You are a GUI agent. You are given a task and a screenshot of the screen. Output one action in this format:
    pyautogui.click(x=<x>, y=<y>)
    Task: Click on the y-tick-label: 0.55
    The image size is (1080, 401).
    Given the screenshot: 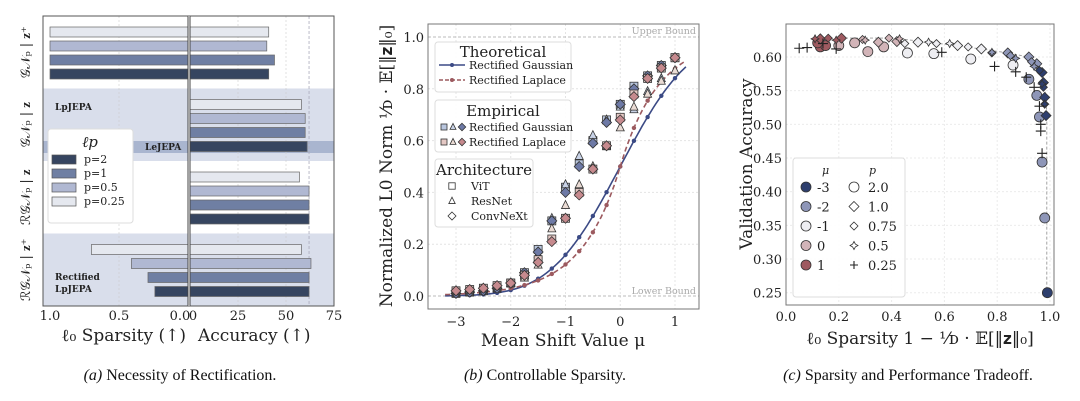 What is the action you would take?
    pyautogui.click(x=767, y=92)
    